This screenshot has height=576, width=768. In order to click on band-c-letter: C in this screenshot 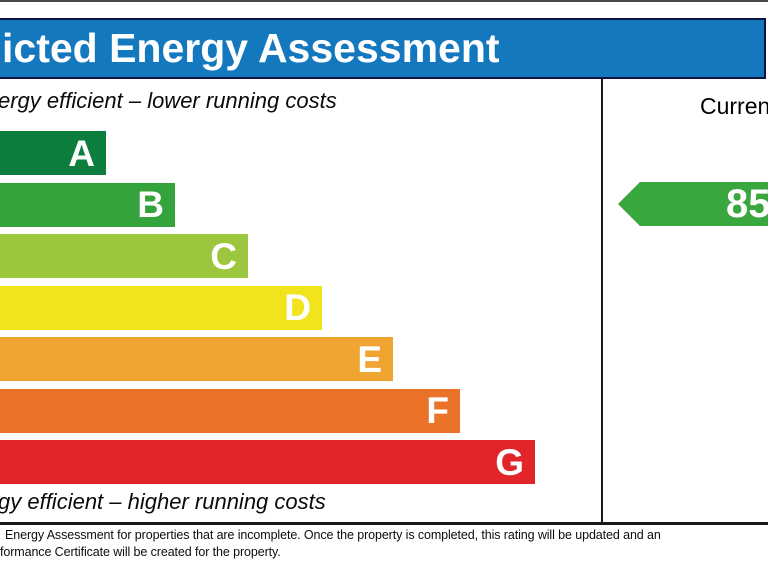, I will do `click(223, 256)`.